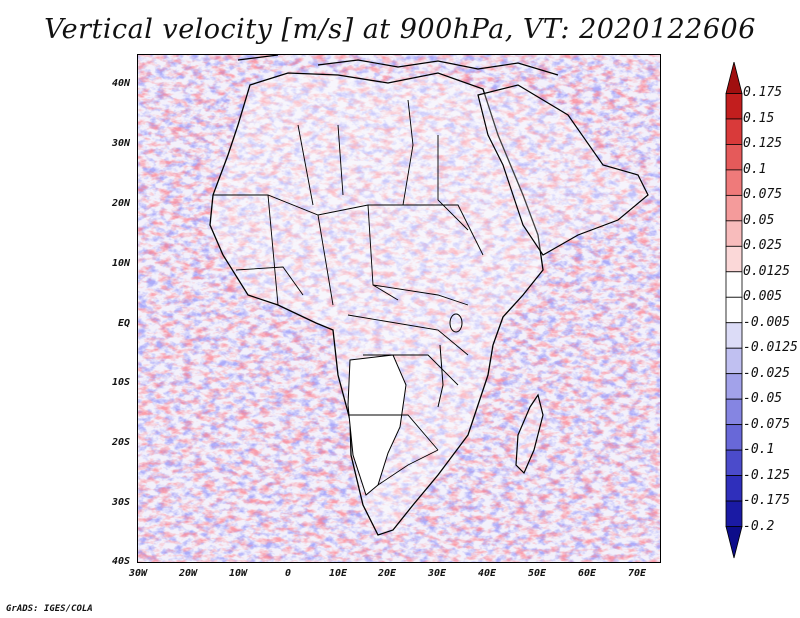 This screenshot has width=800, height=618. I want to click on colorbar-label: 0.075, so click(763, 195).